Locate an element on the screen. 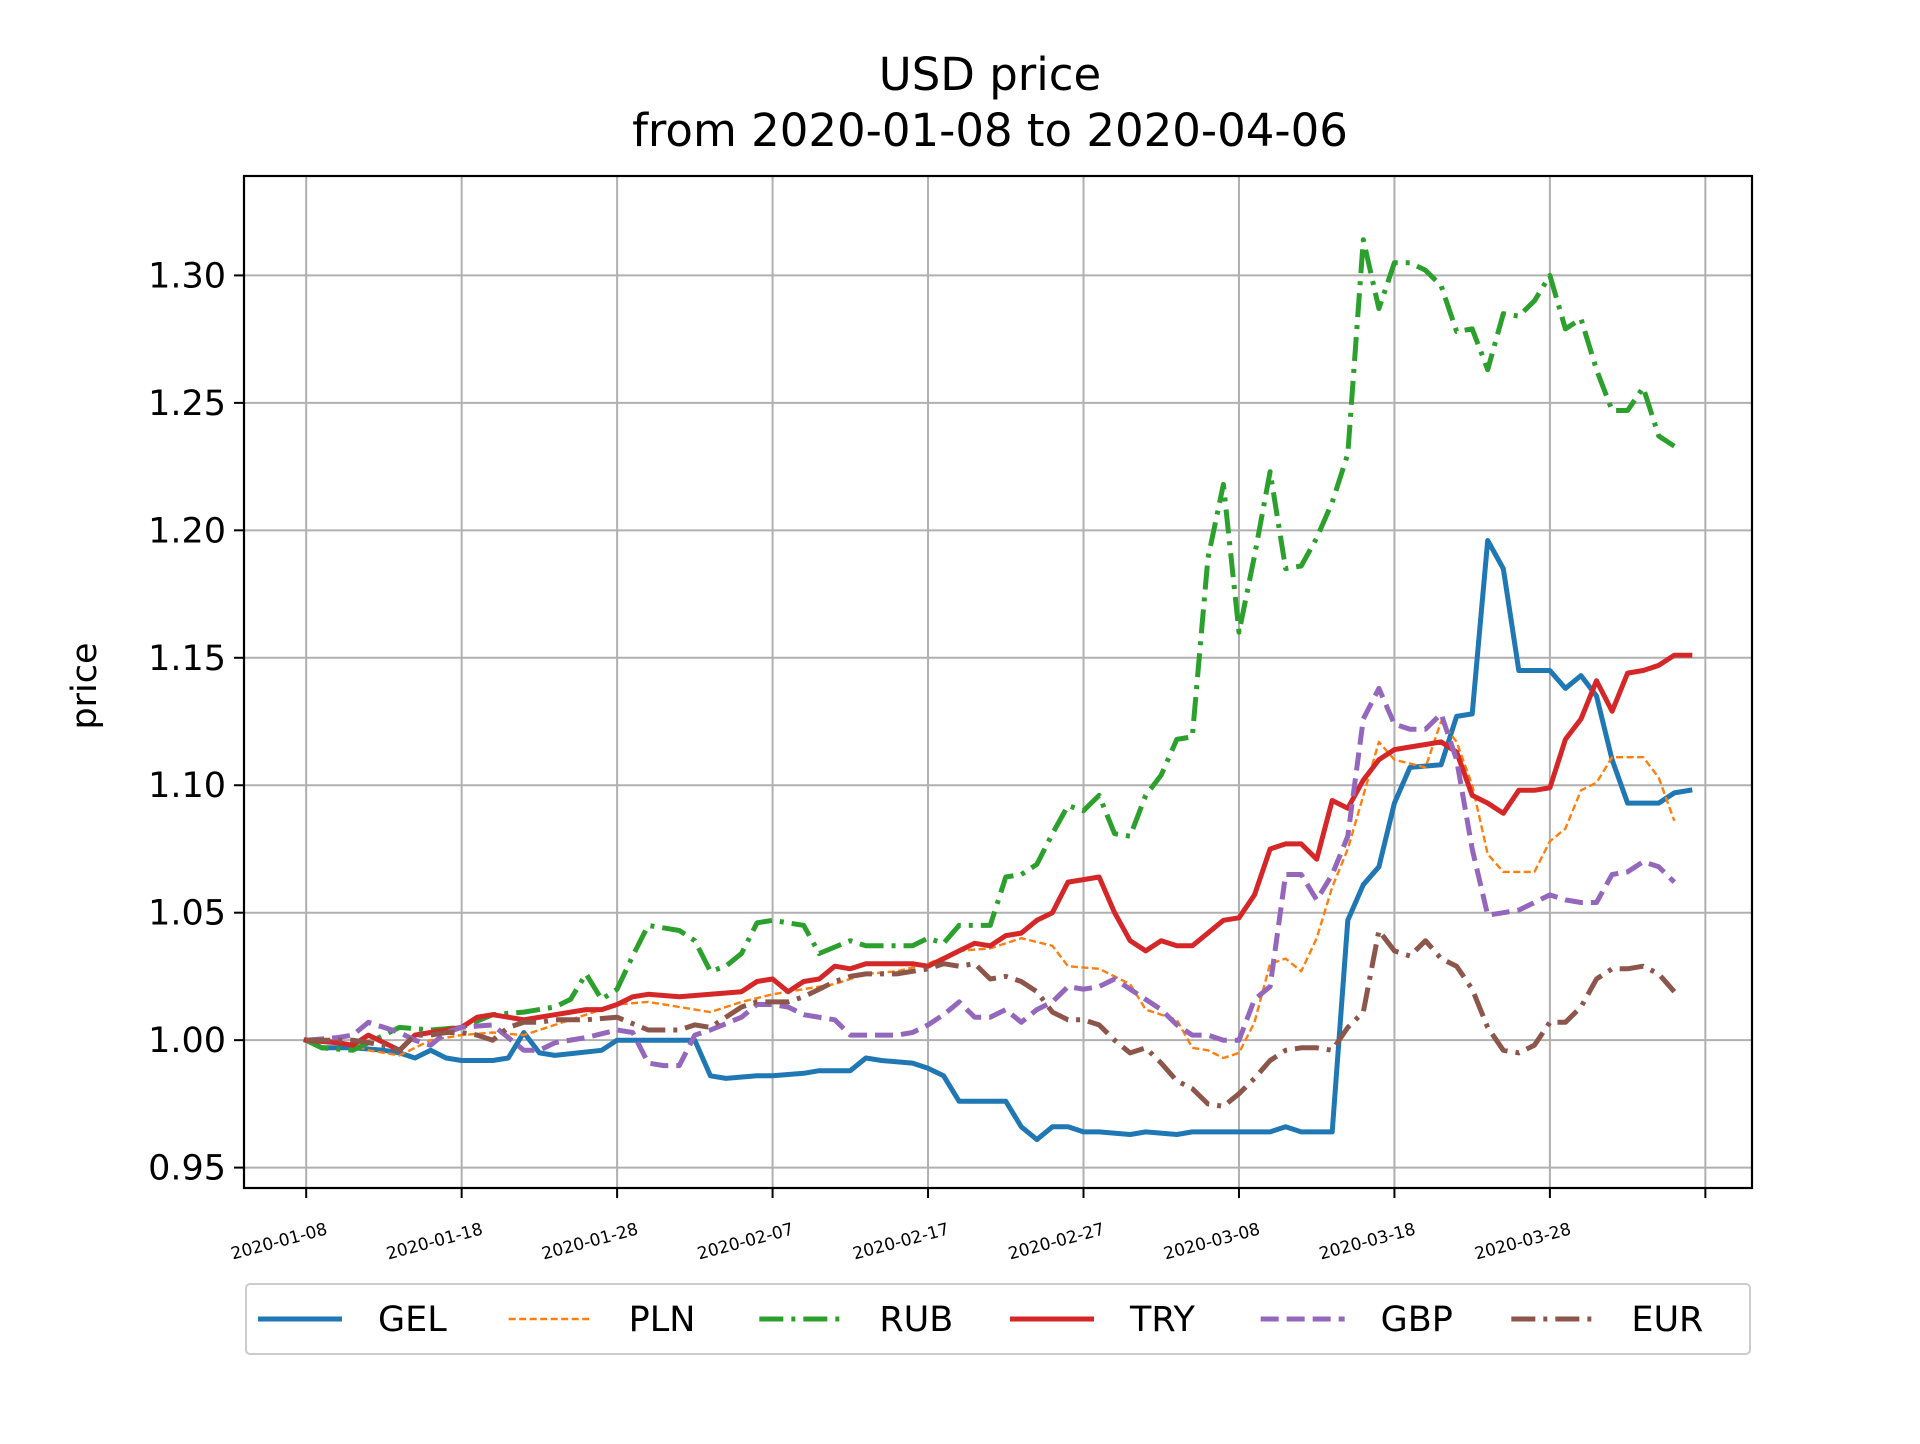 The image size is (1920, 1444). legend-label-gel: GEL is located at coordinates (412, 1320).